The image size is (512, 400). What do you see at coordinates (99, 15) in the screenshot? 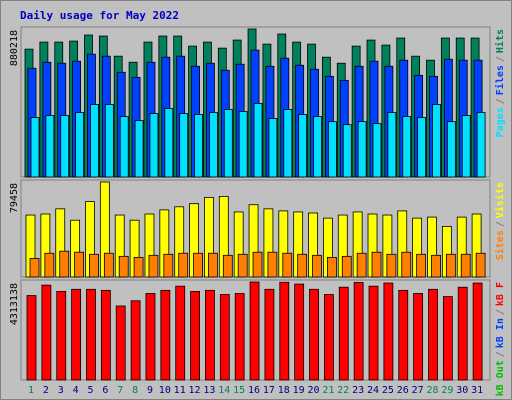
I see `chart-title: Daily usage for May 2022` at bounding box center [99, 15].